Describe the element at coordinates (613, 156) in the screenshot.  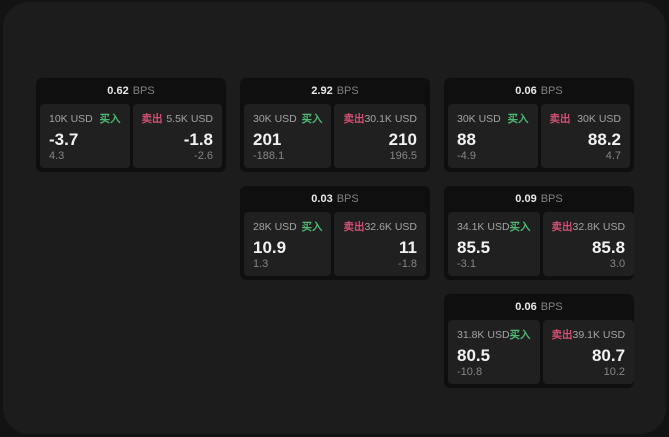
I see `sell-change: 4.7` at that location.